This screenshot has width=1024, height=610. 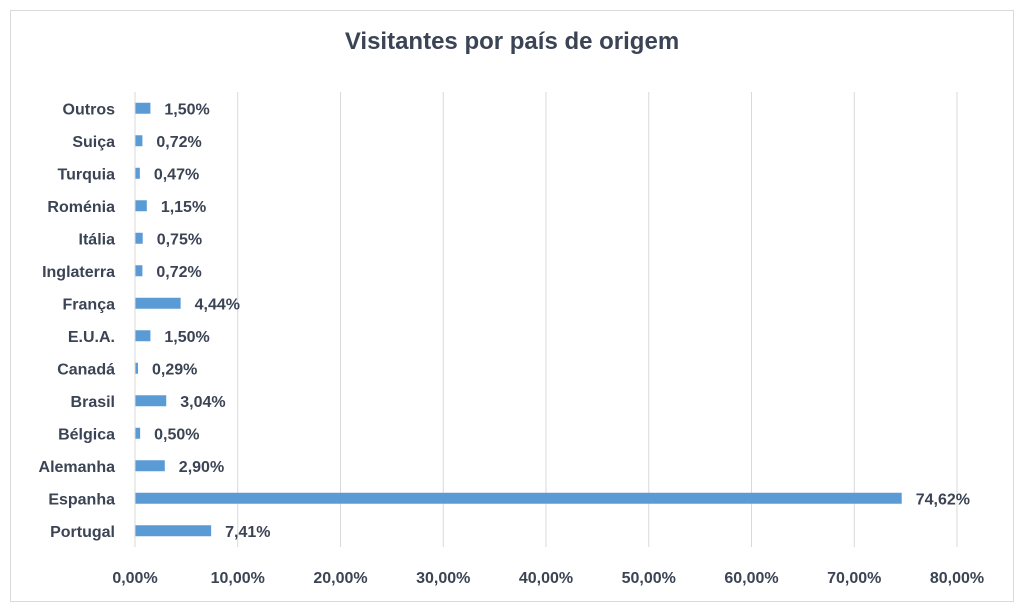 I want to click on x-tick-label: 30,00%, so click(x=443, y=578).